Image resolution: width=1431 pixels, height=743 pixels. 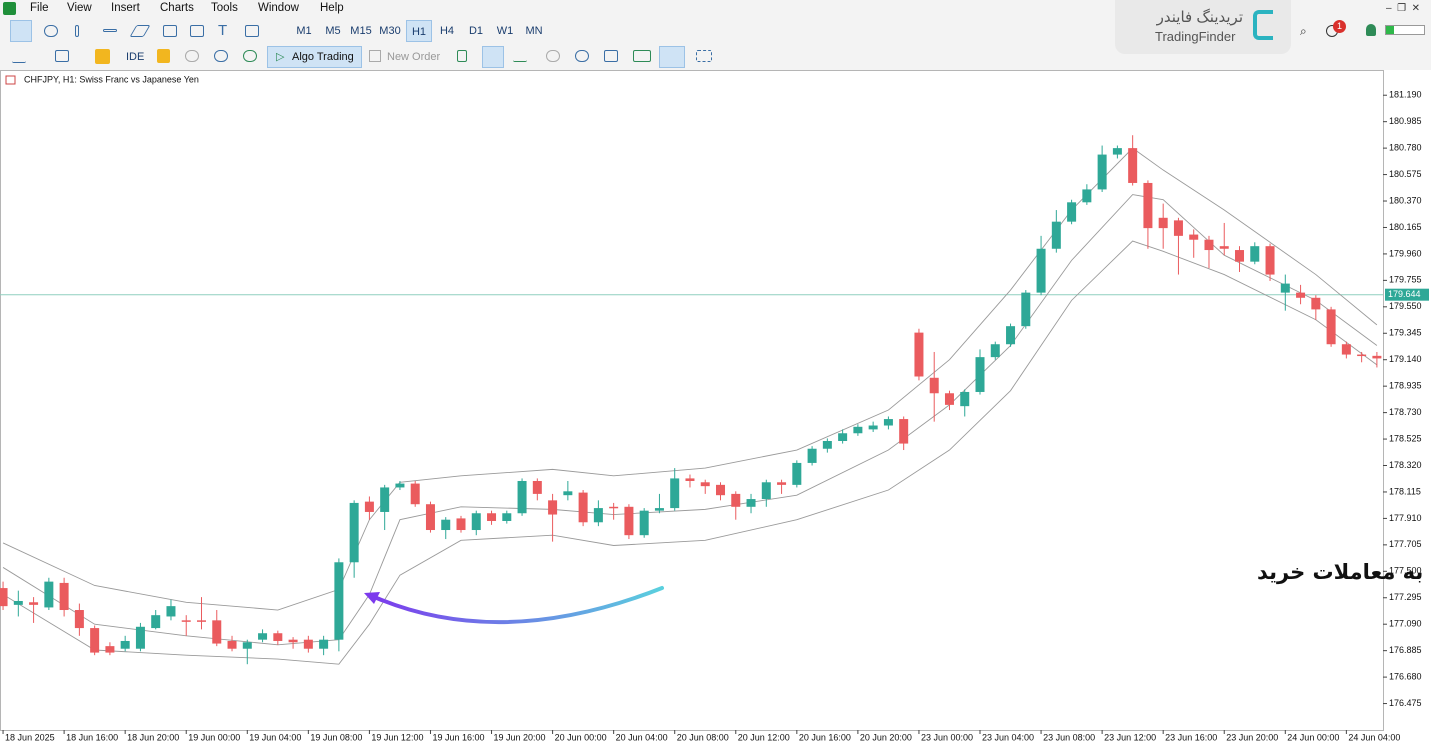 What do you see at coordinates (224, 8) in the screenshot?
I see `menu-item: Tools` at bounding box center [224, 8].